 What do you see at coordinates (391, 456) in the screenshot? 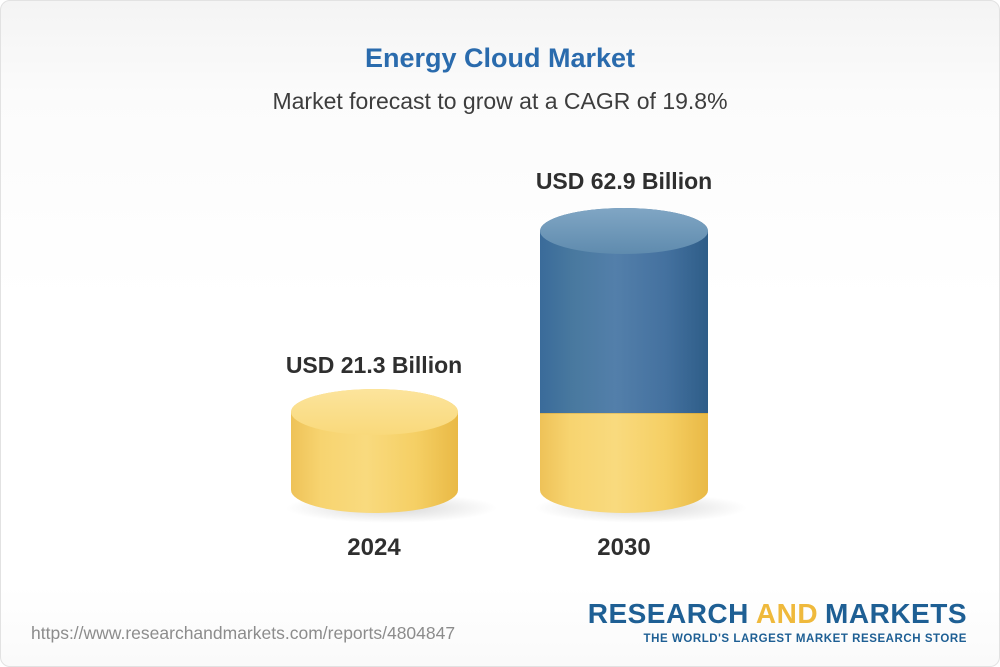
I see `bar-2024-cylinder` at bounding box center [391, 456].